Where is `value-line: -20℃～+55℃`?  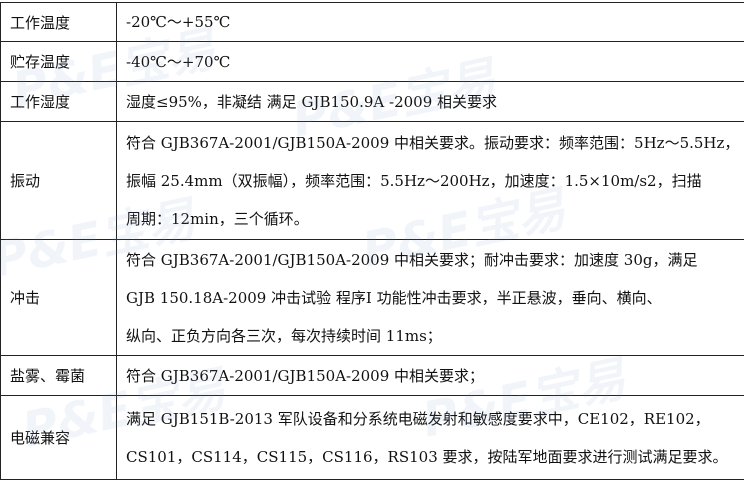
value-line: -20℃～+55℃ is located at coordinates (435, 22).